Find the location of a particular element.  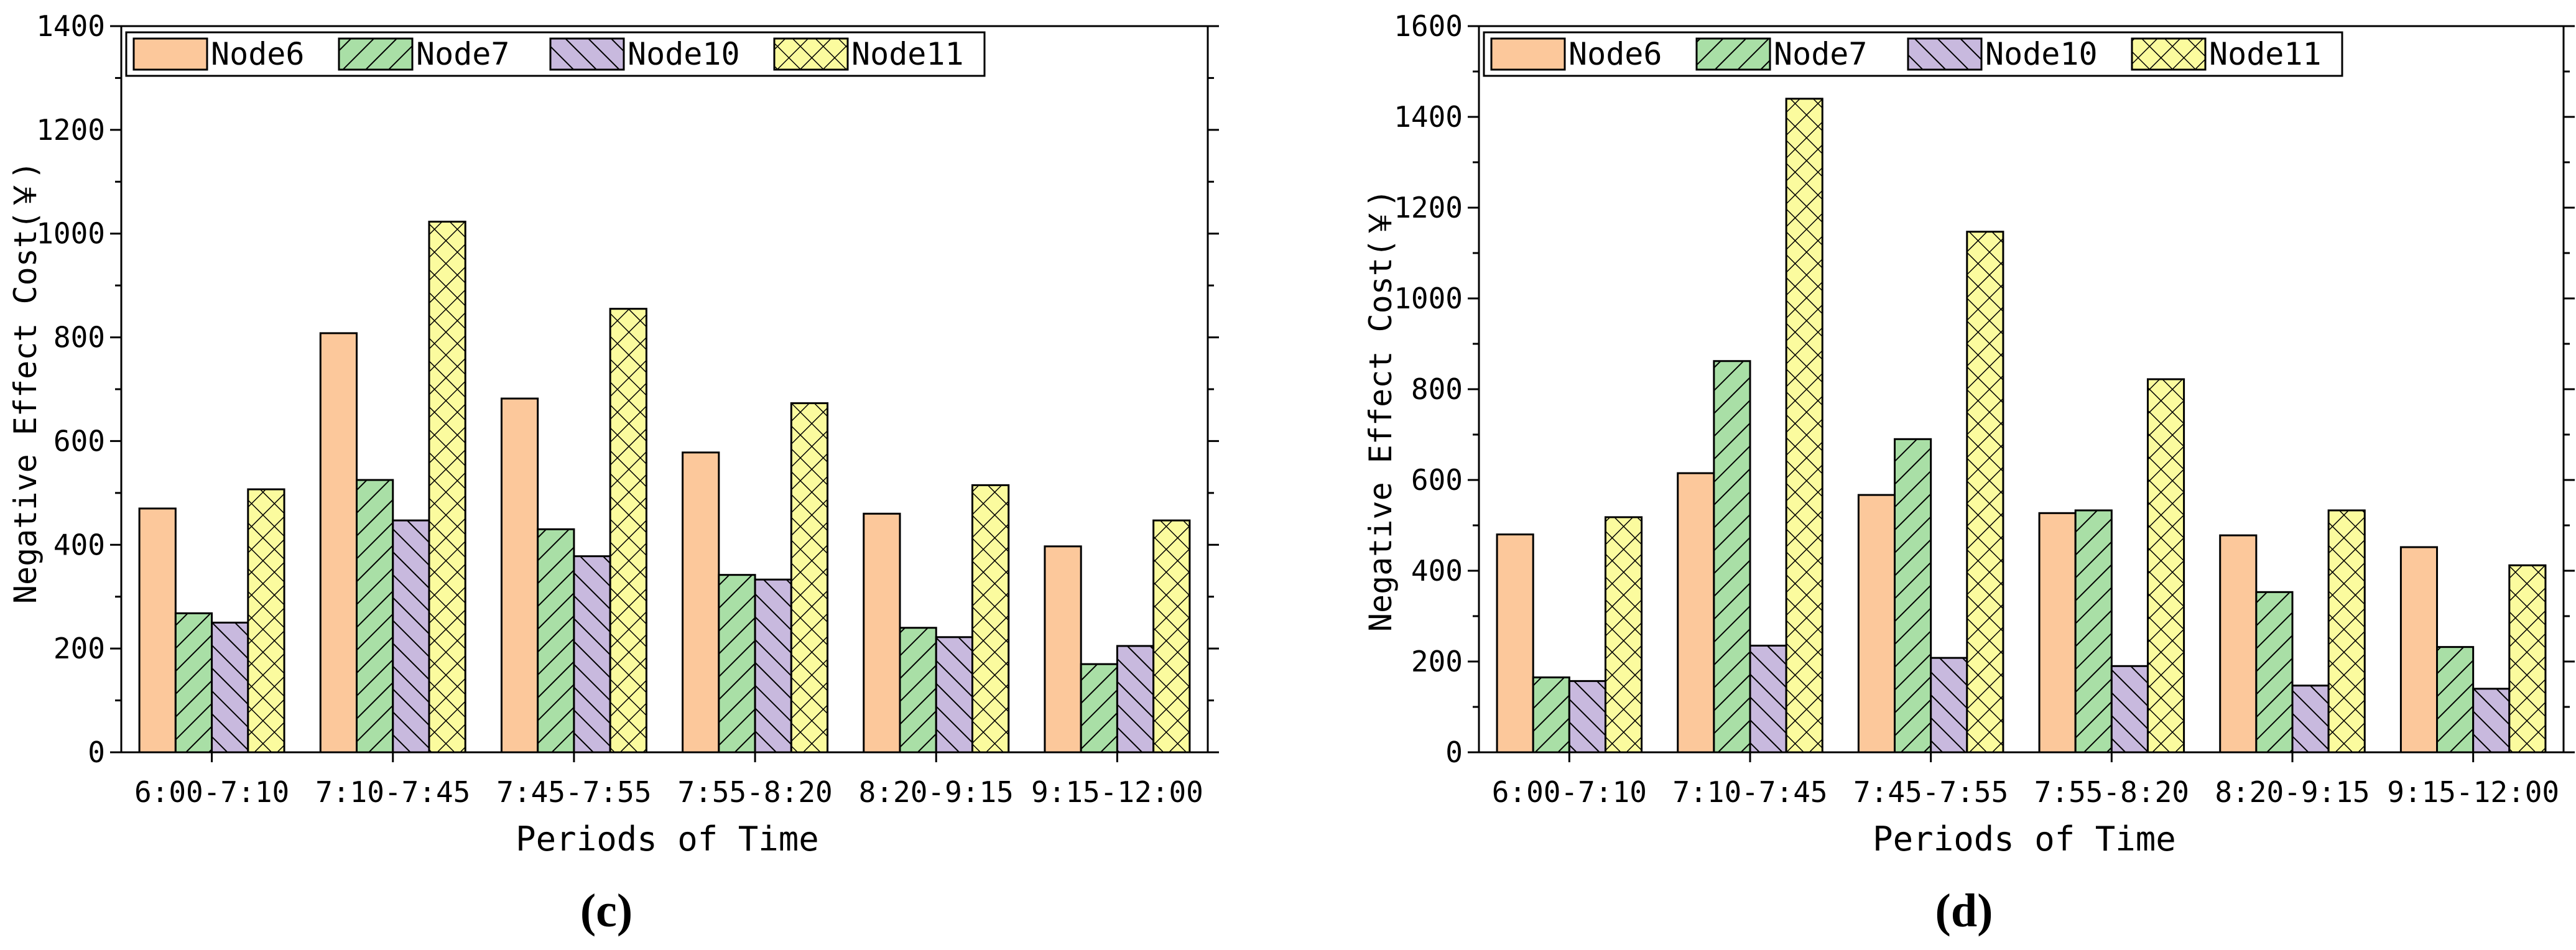

panel-label: (d) is located at coordinates (1964, 911).